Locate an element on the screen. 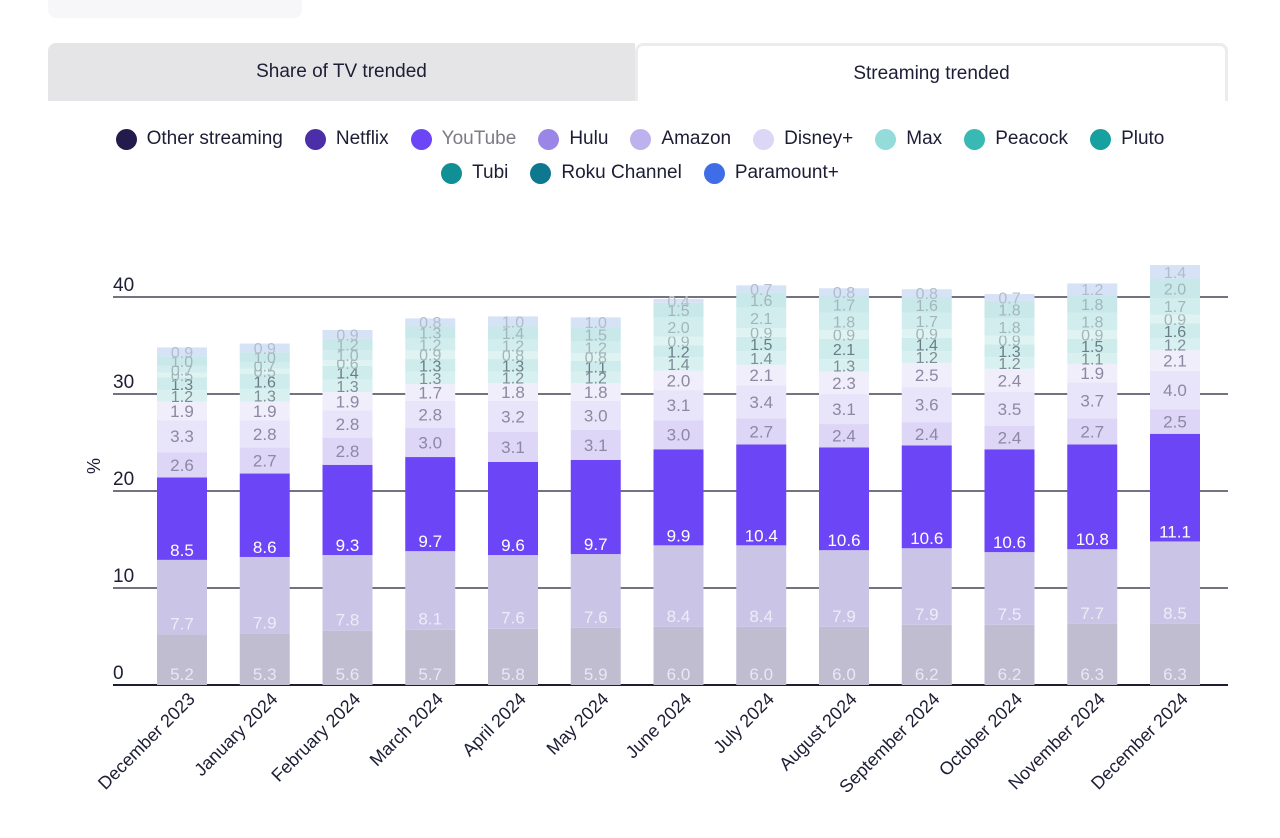 The width and height of the screenshot is (1280, 838). data-label: 2.1 is located at coordinates (761, 375).